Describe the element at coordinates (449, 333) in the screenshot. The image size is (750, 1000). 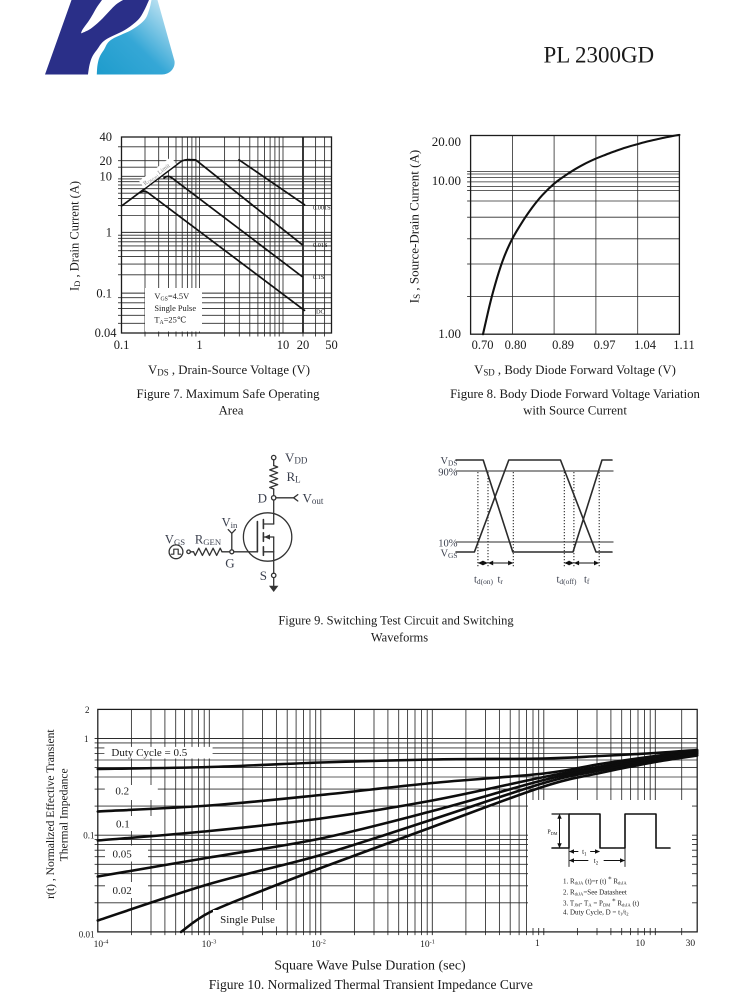
I see `svg-text: 1.00` at that location.